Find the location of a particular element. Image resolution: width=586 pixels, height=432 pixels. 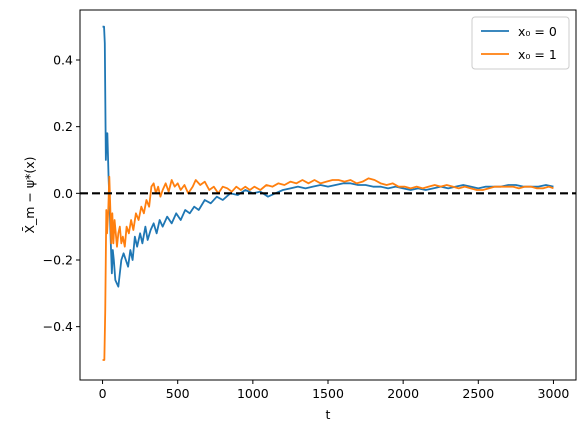

x-tick-label: 0 is located at coordinates (103, 393).